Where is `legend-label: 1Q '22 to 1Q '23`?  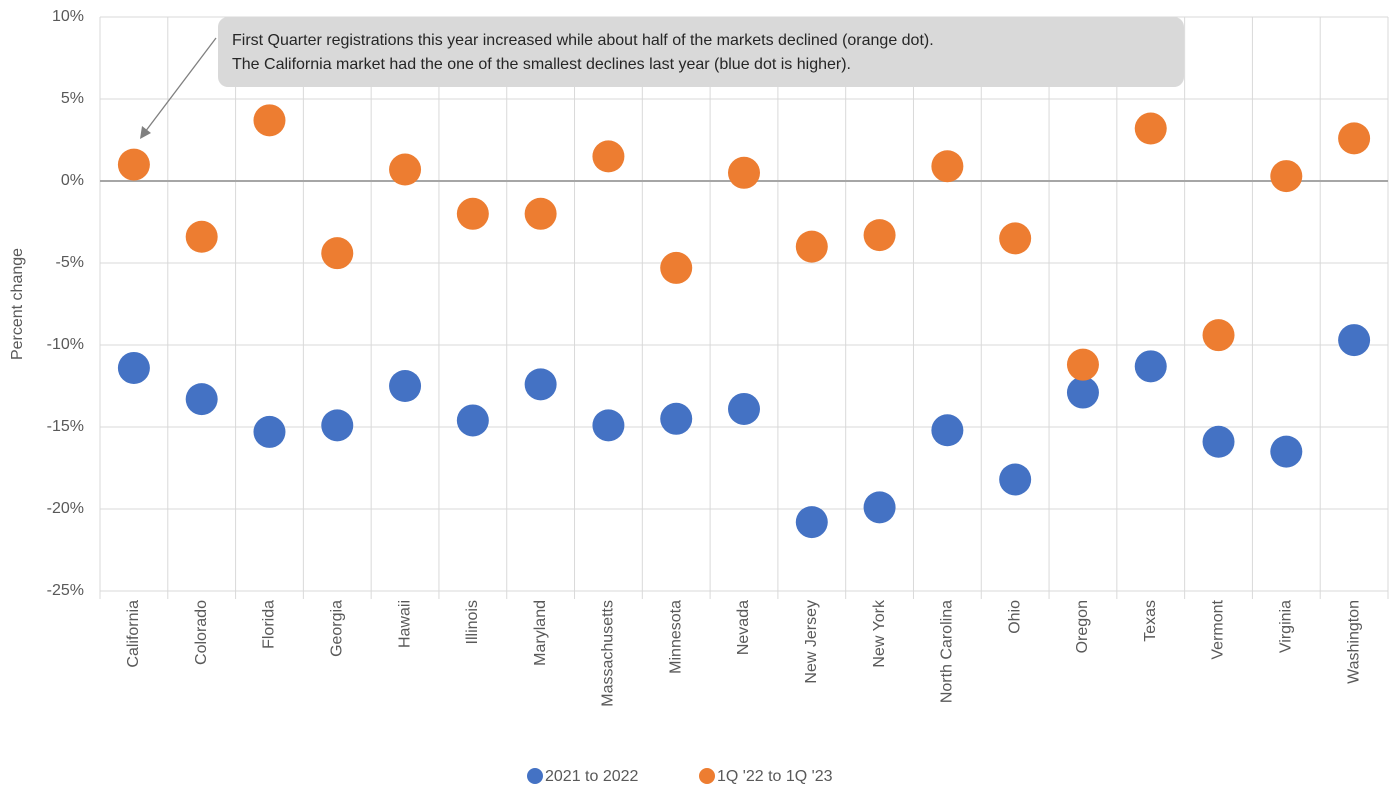
legend-label: 1Q '22 to 1Q '23 is located at coordinates (775, 776).